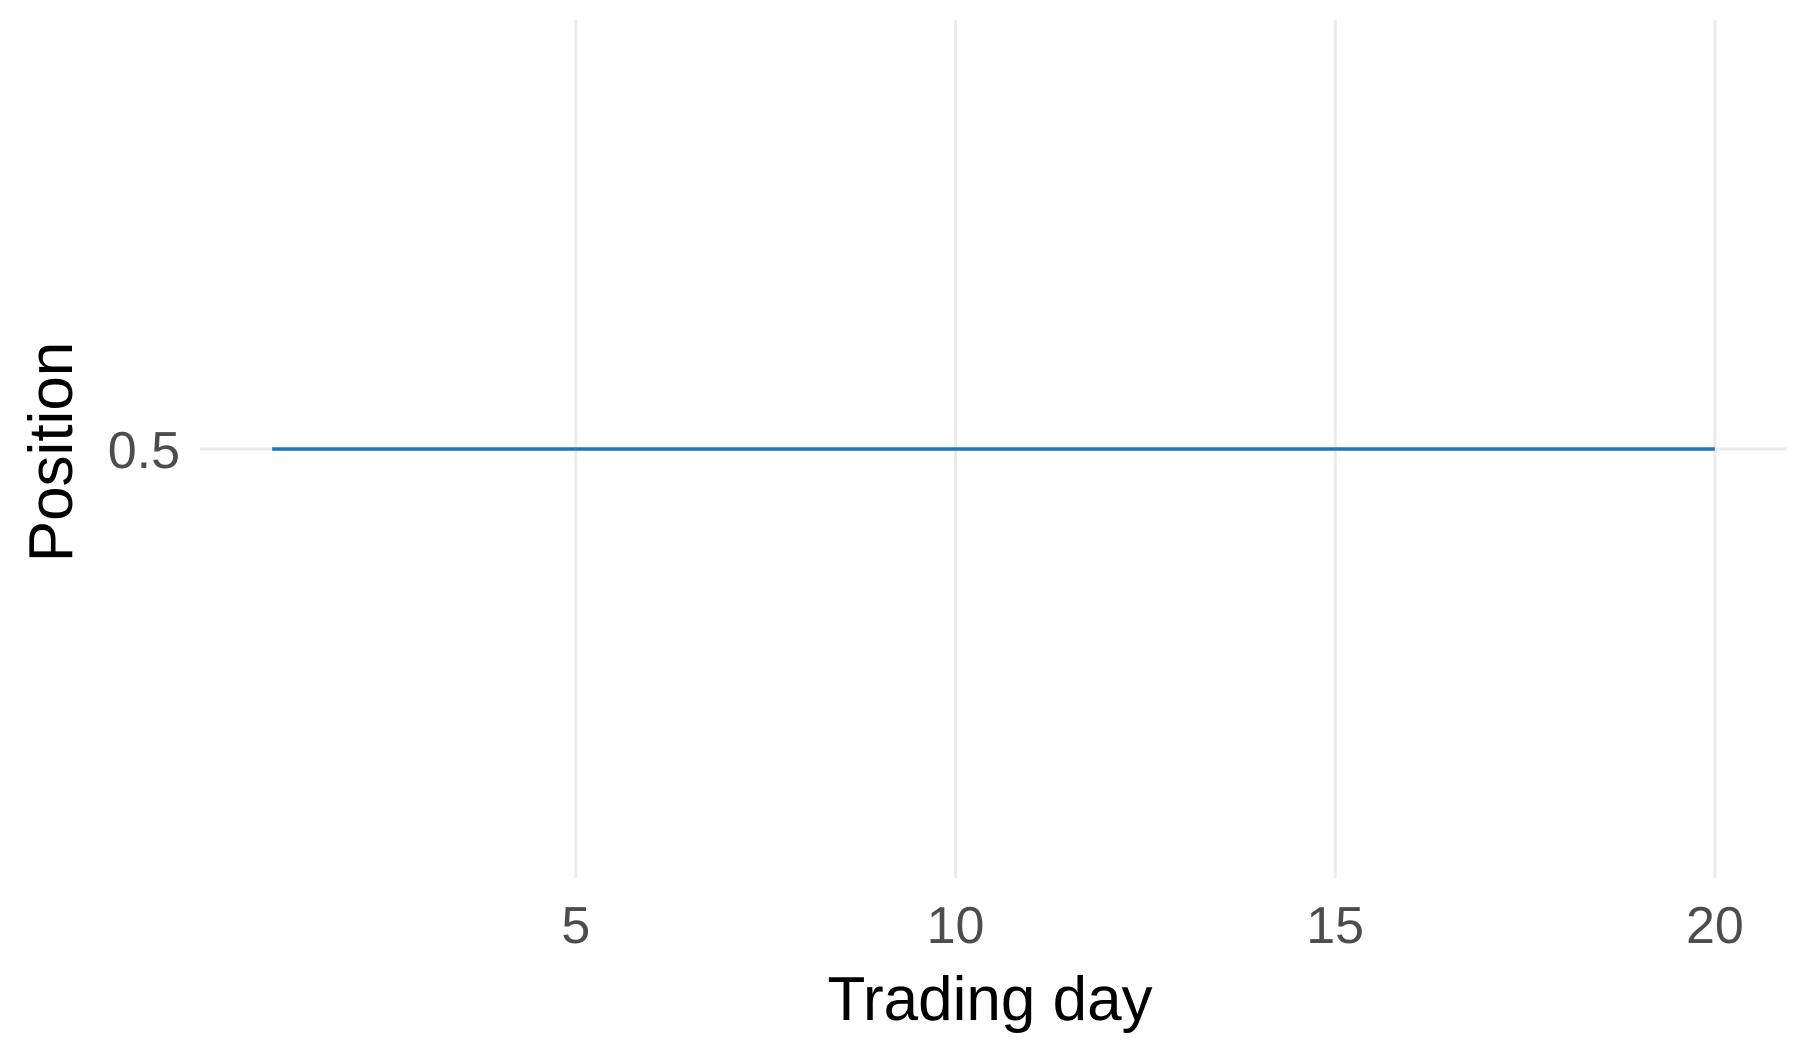 The image size is (1800, 1050). I want to click on y-tick-label: 0.5, so click(144, 451).